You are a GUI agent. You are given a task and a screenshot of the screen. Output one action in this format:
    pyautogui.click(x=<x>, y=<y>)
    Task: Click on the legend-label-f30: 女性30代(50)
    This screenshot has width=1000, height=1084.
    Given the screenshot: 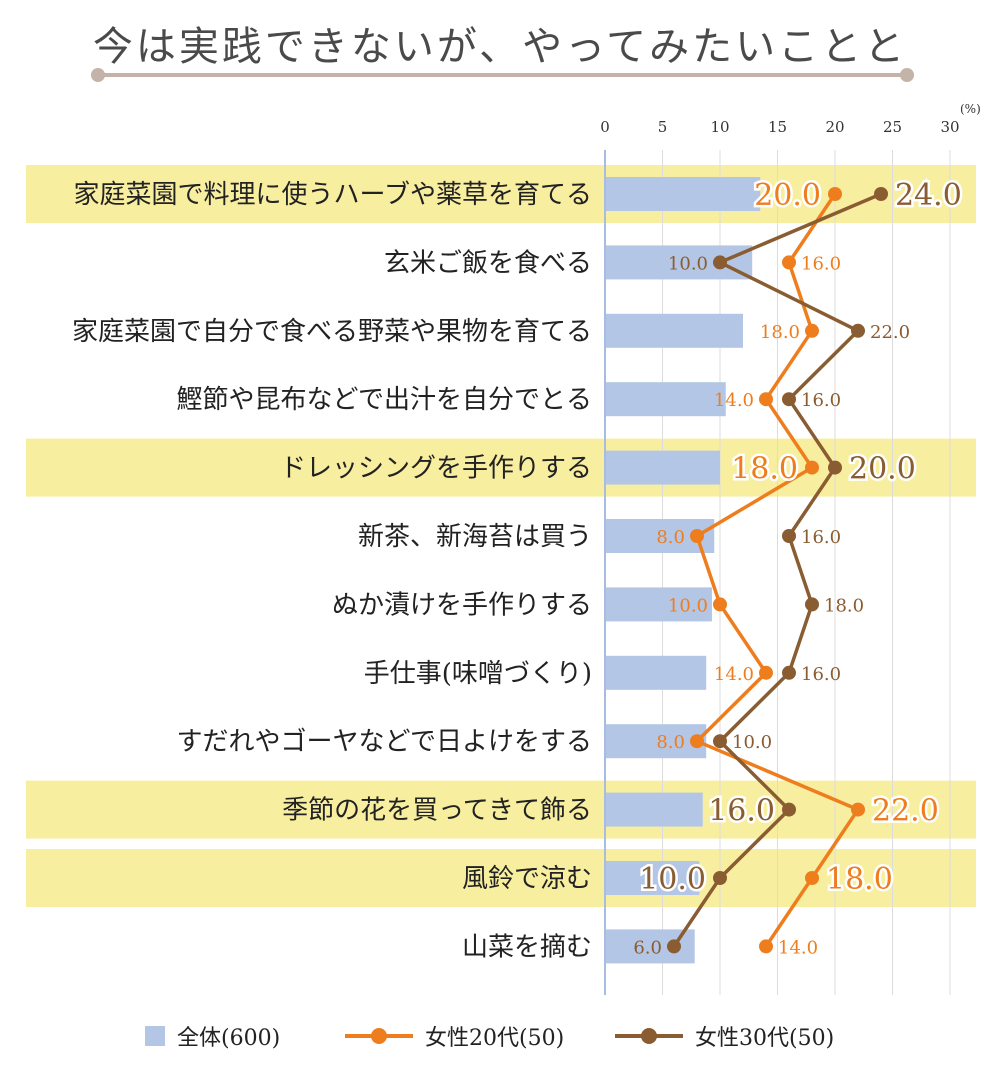 What is the action you would take?
    pyautogui.click(x=765, y=1038)
    